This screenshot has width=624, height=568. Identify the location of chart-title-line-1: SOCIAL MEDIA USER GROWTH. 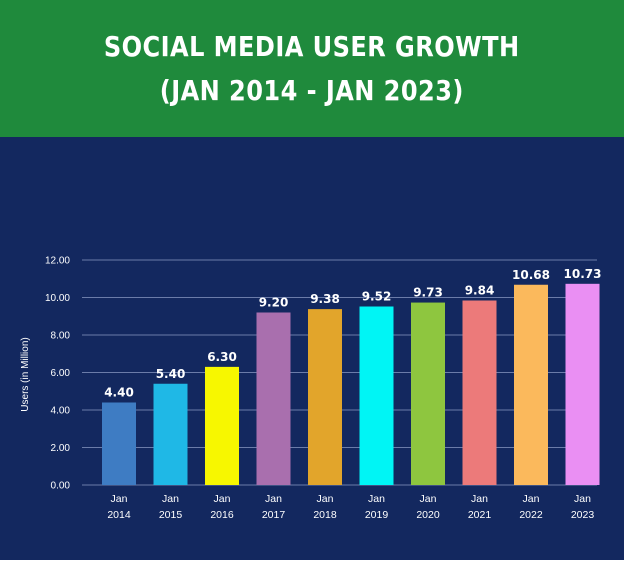
(312, 46).